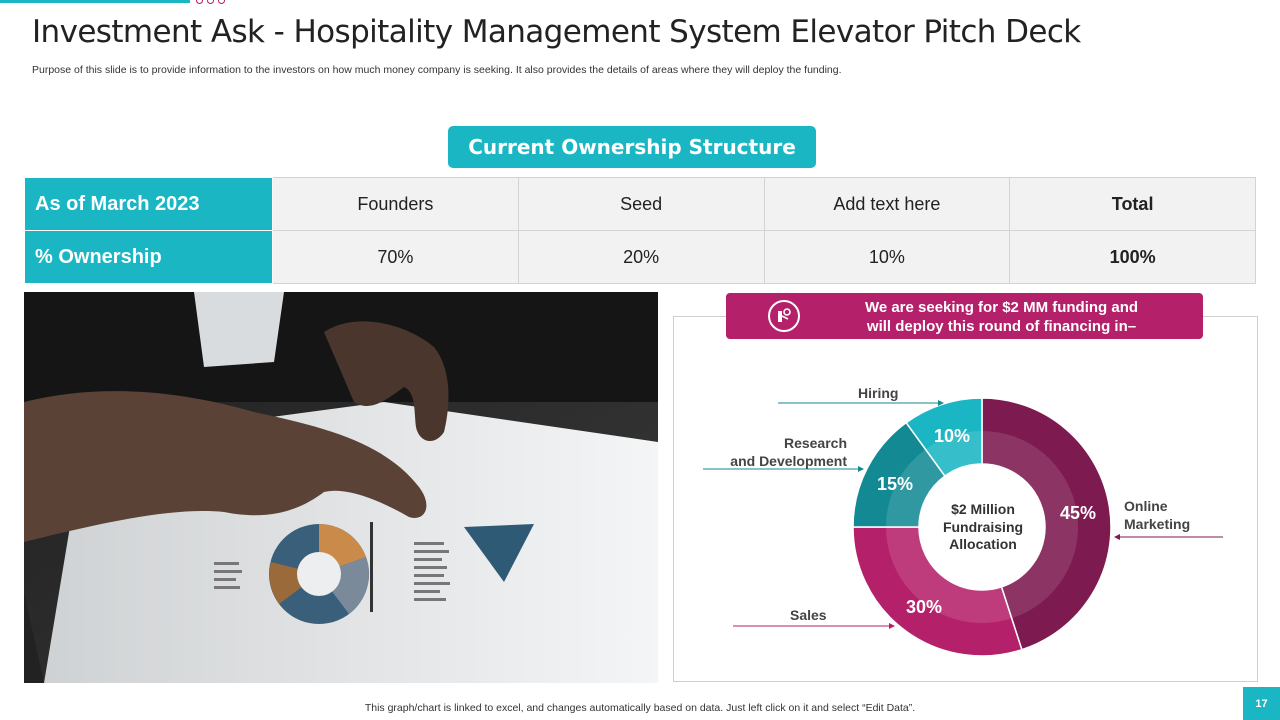 This screenshot has height=720, width=1280. What do you see at coordinates (210, 2) in the screenshot?
I see `top-dots-decoration` at bounding box center [210, 2].